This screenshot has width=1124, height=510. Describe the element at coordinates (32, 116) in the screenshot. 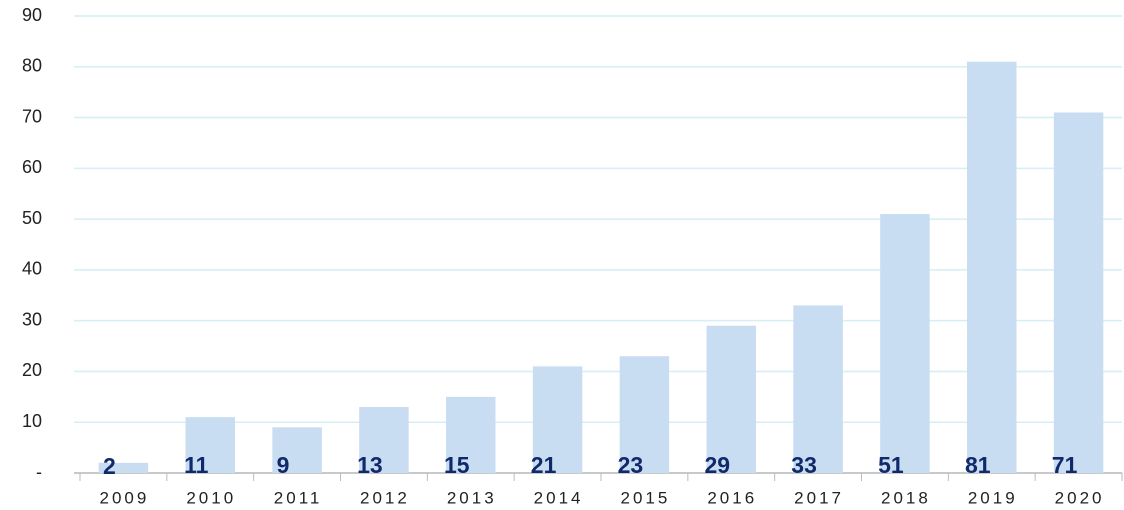

I see `y-tick-label: 70` at that location.